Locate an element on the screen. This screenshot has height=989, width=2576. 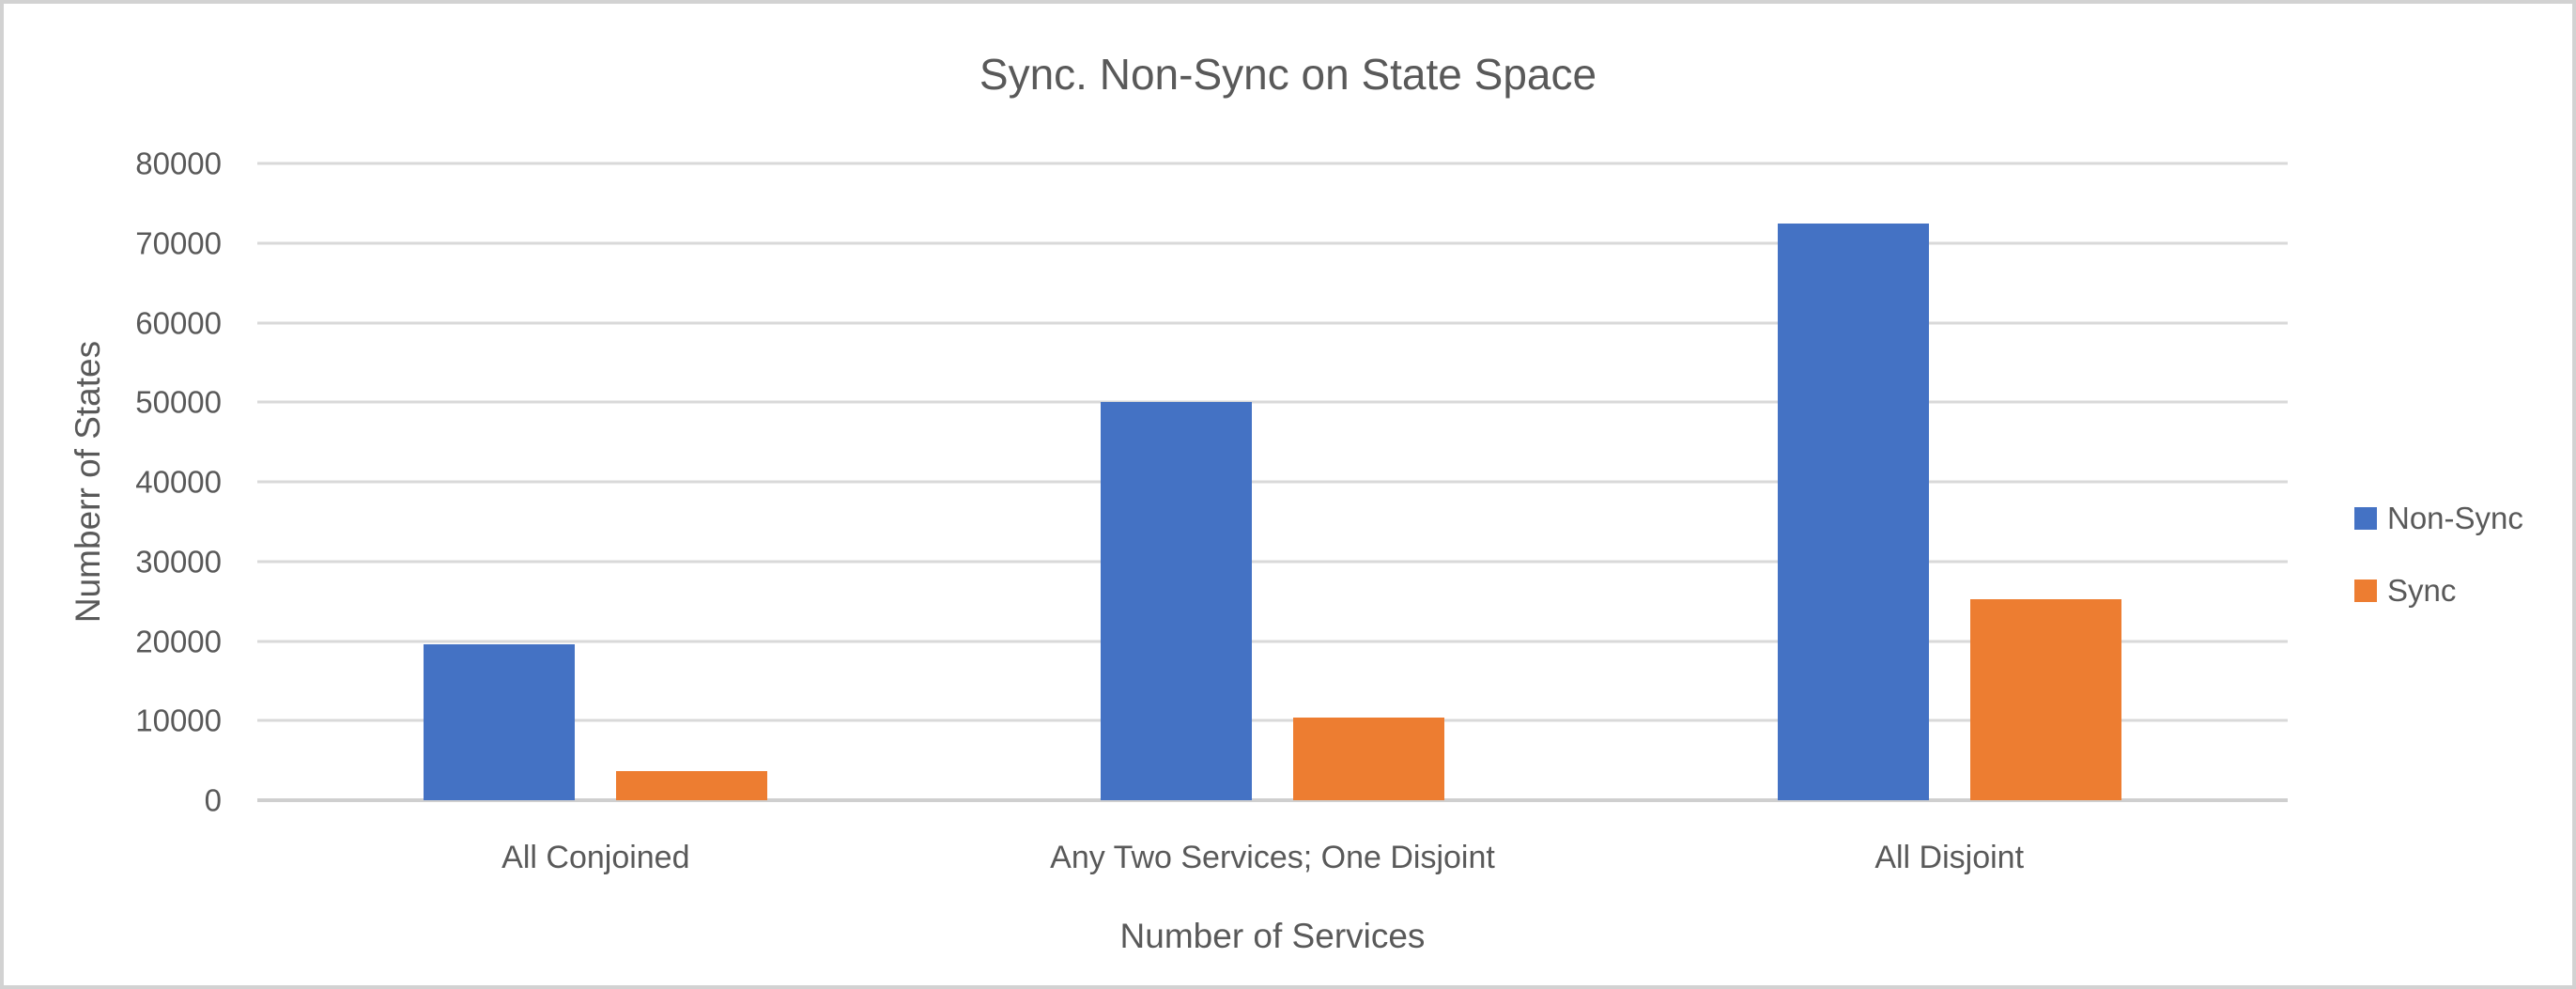
y-tick-label: 0 is located at coordinates (213, 800).